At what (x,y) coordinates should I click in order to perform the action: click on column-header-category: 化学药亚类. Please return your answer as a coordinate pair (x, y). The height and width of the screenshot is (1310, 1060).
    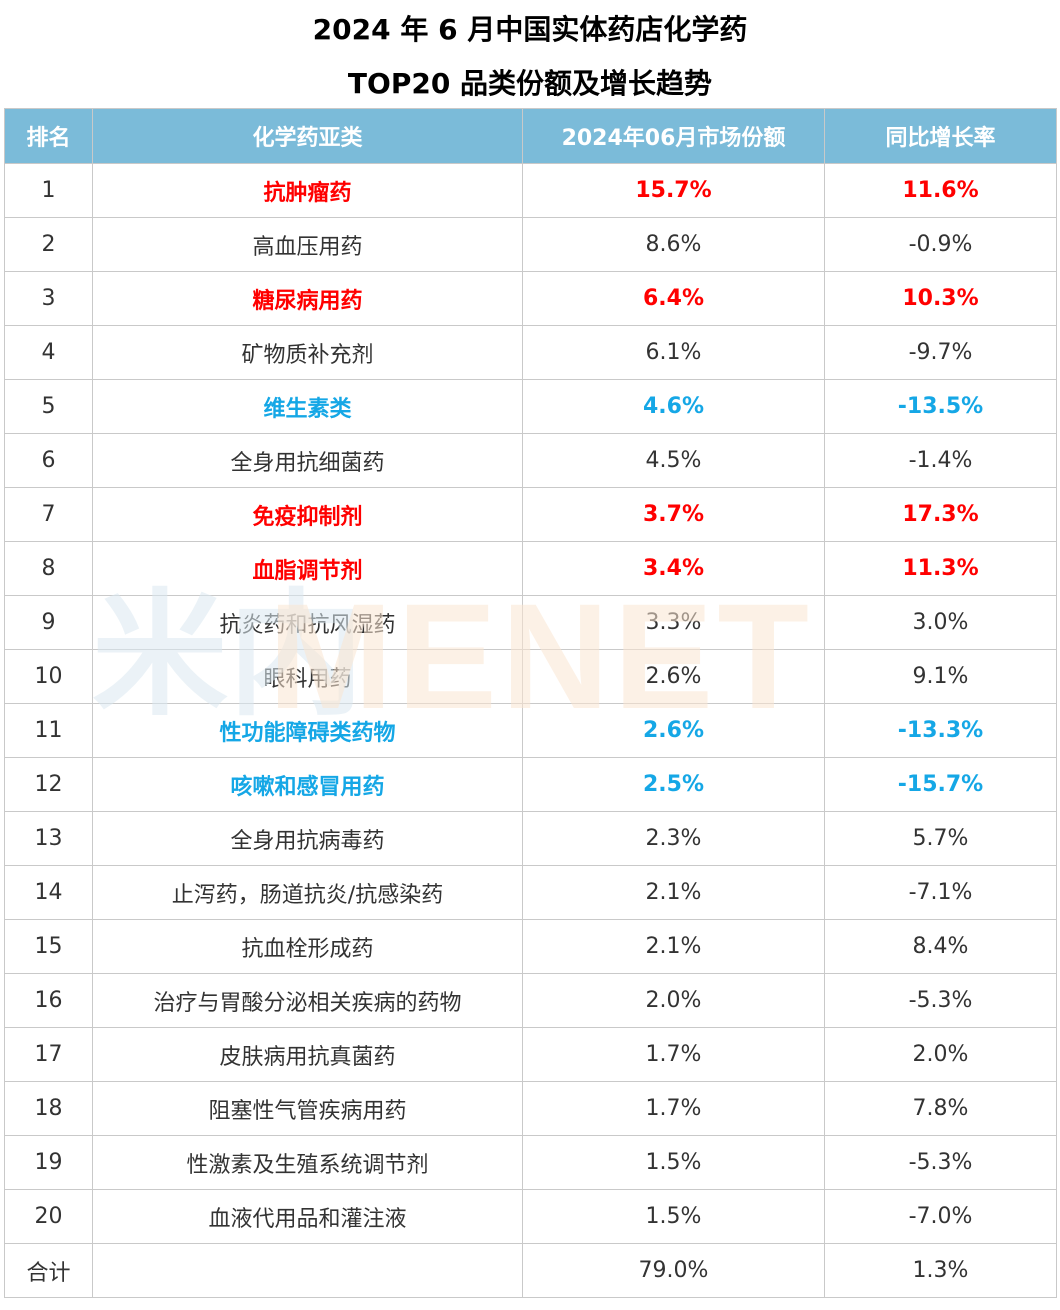
    Looking at the image, I should click on (307, 136).